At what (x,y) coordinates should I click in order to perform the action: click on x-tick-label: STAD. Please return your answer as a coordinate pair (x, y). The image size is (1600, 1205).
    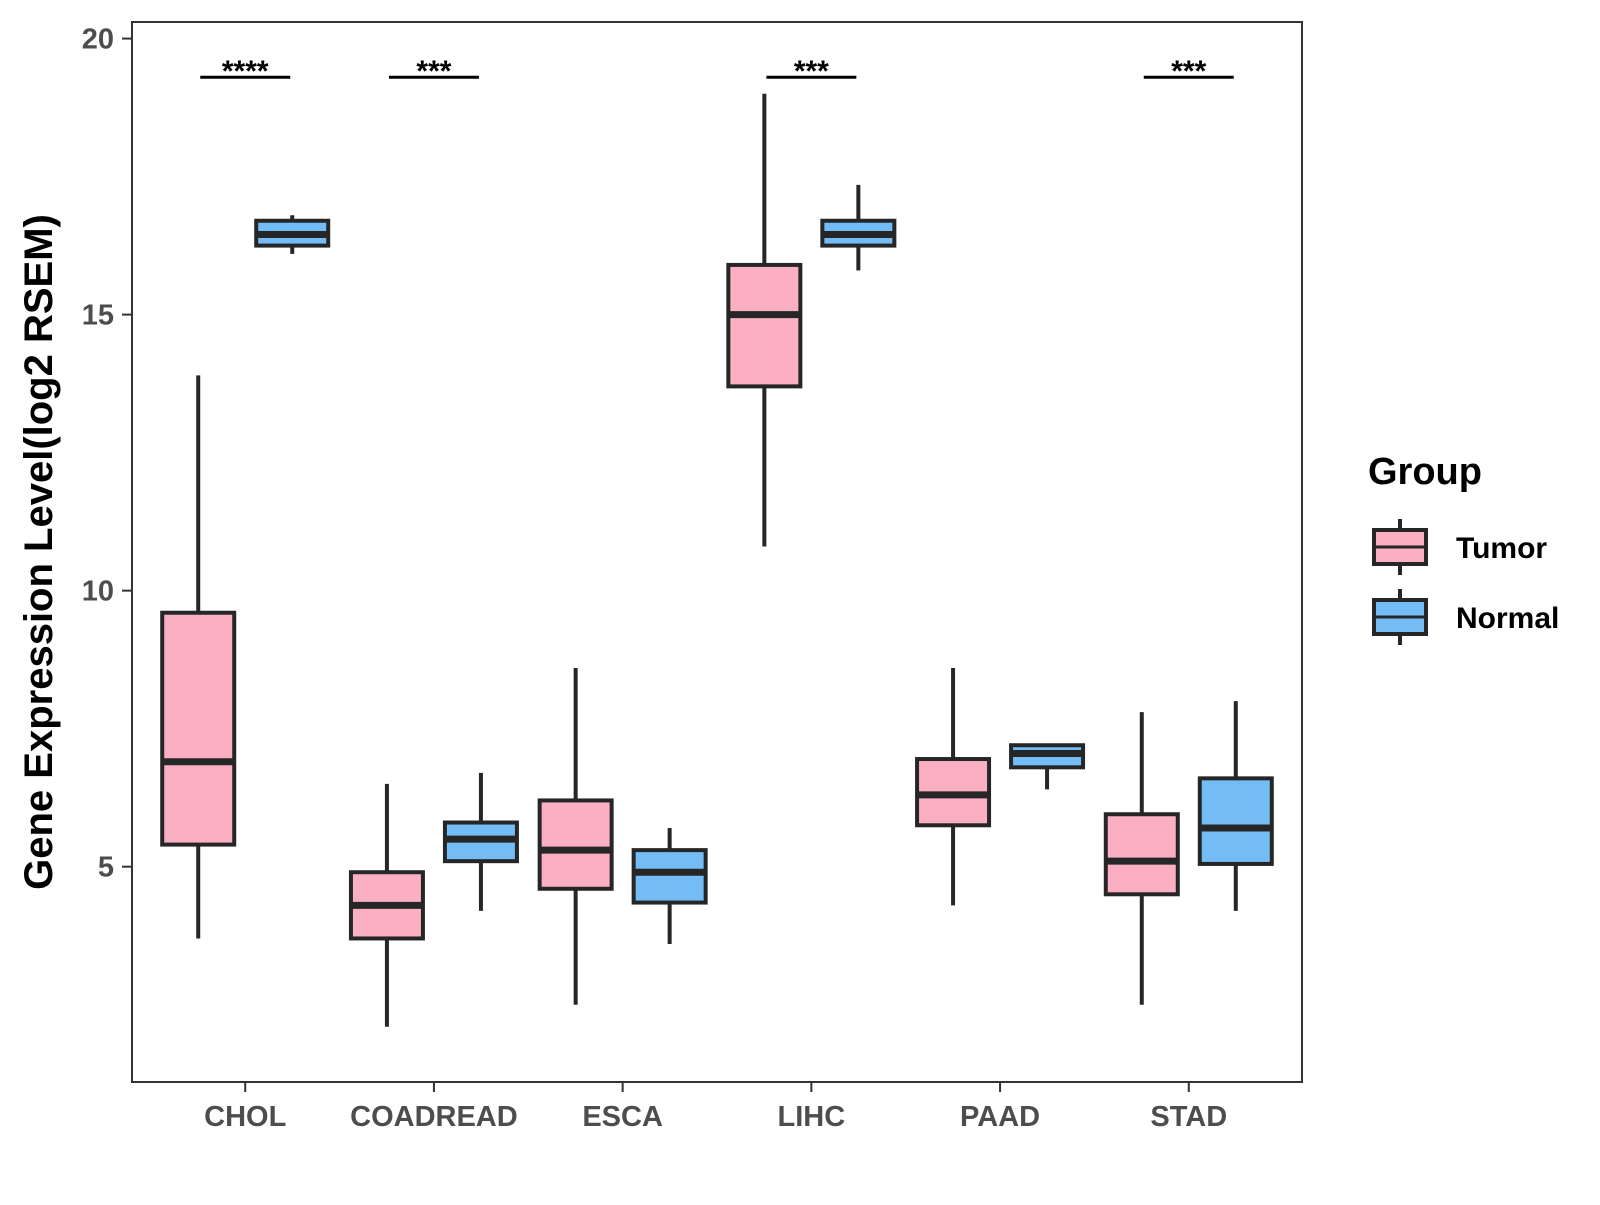
    Looking at the image, I should click on (1188, 1117).